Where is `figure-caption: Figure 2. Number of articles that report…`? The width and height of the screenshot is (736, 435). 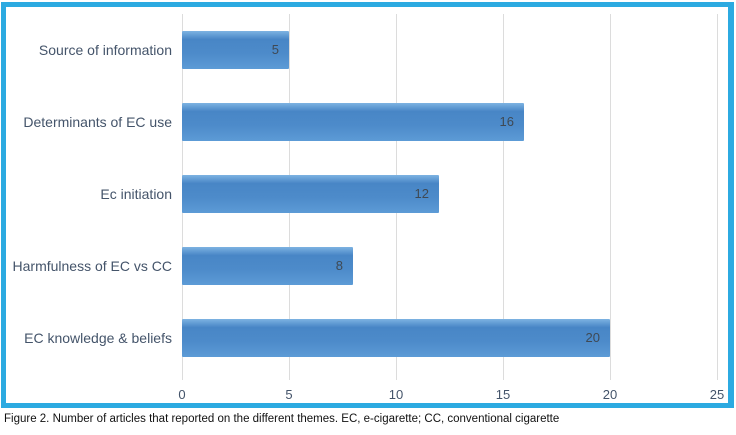
figure-caption: Figure 2. Number of articles that report… is located at coordinates (282, 419).